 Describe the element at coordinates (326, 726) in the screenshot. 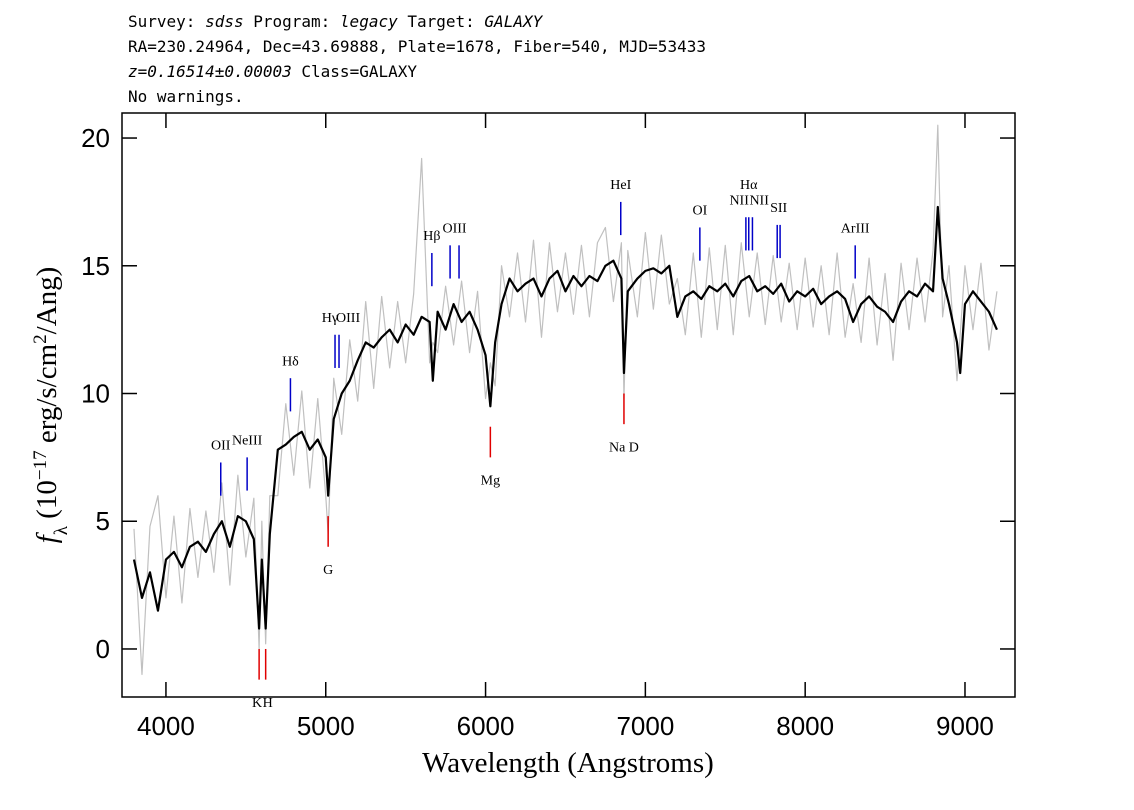

I see `x-tick-label: 5000` at that location.